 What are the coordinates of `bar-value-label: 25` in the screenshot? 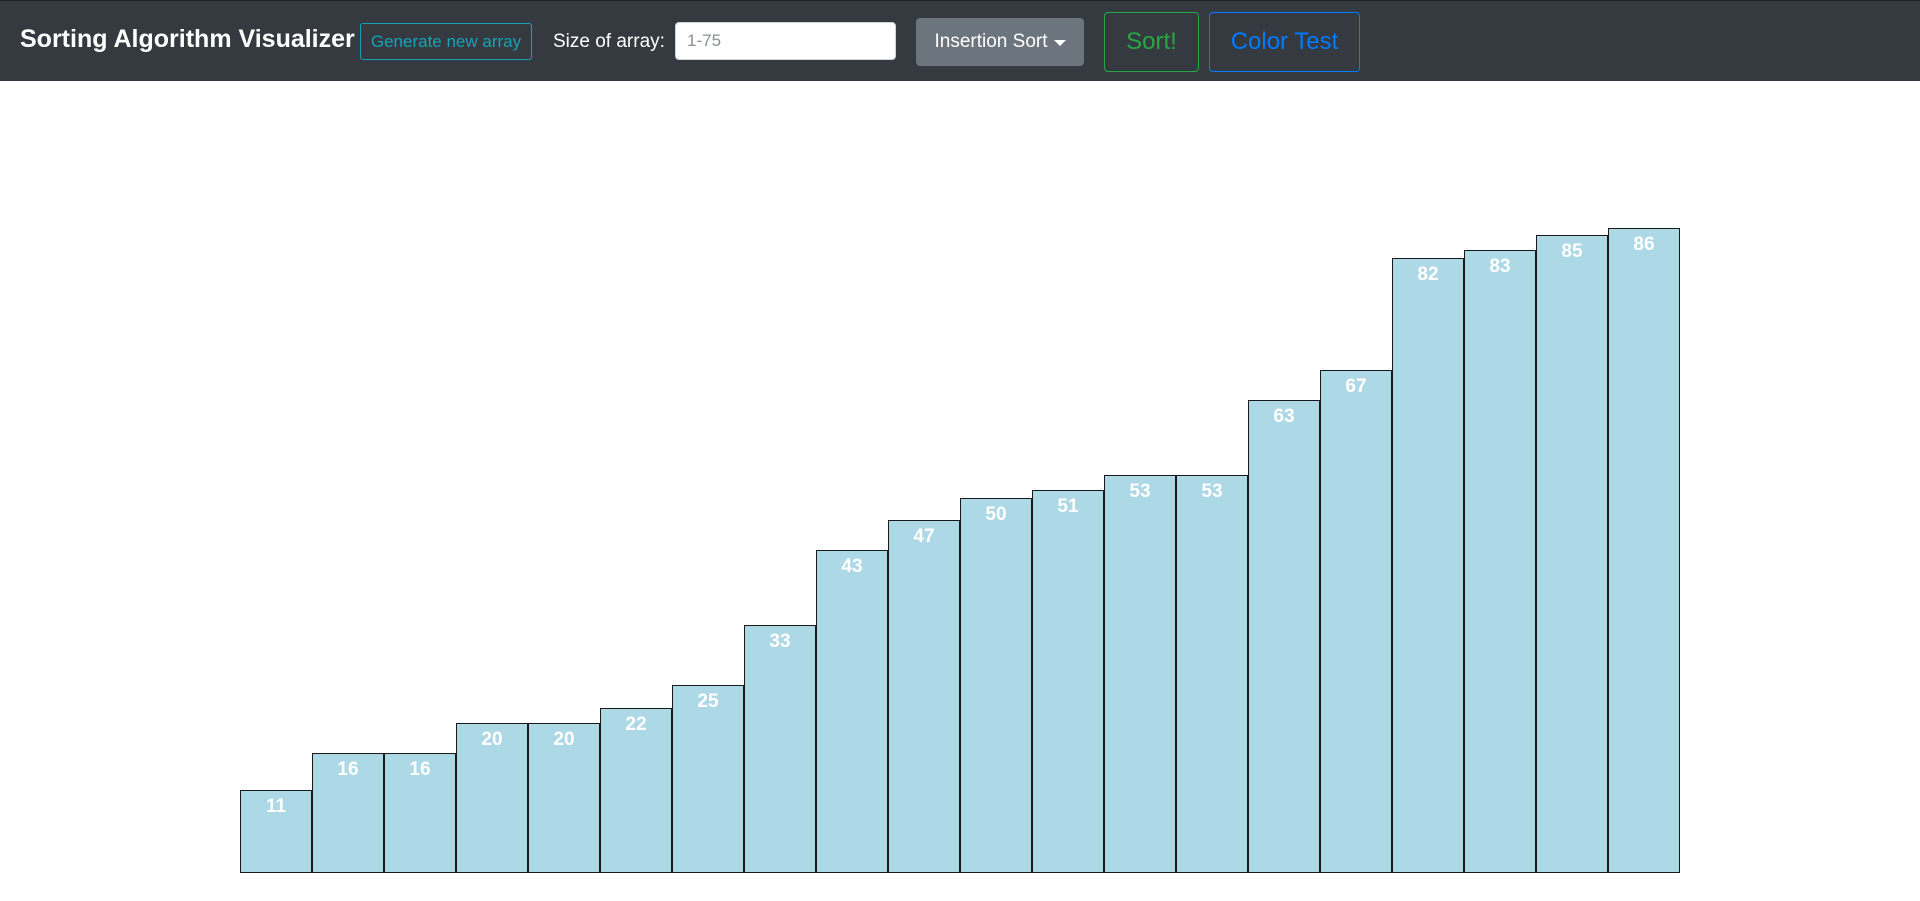 It's located at (708, 701).